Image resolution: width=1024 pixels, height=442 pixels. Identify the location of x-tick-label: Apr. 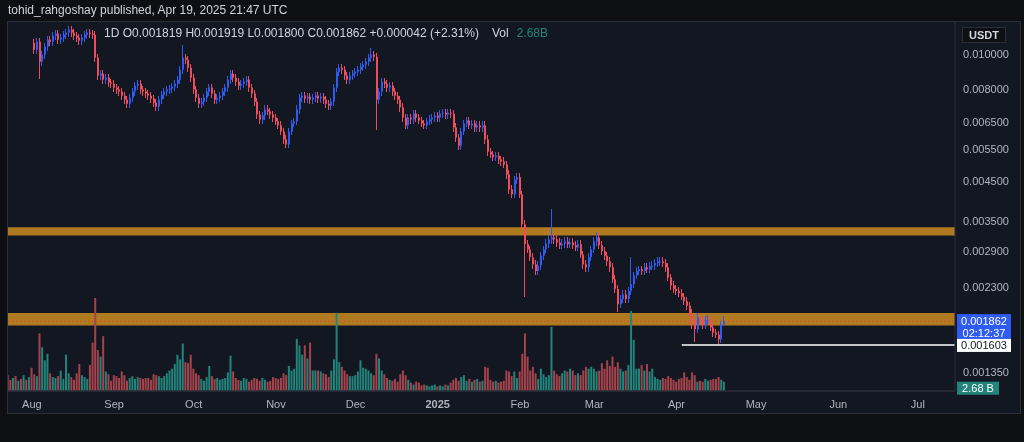
(676, 404).